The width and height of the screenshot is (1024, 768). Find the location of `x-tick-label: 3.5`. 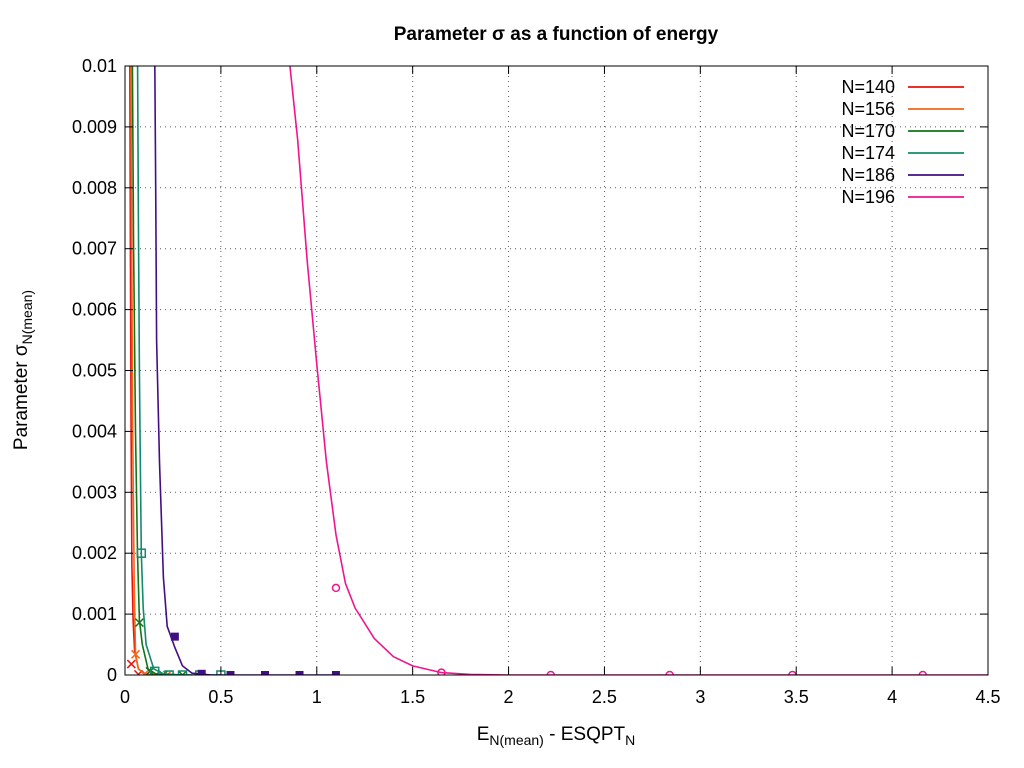

x-tick-label: 3.5 is located at coordinates (796, 697).